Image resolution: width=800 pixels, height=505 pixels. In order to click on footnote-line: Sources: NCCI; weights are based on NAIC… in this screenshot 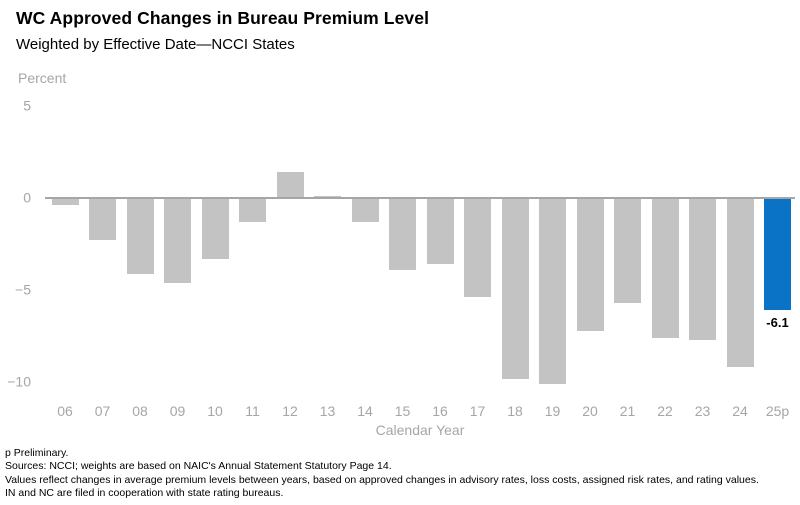, I will do `click(198, 466)`.